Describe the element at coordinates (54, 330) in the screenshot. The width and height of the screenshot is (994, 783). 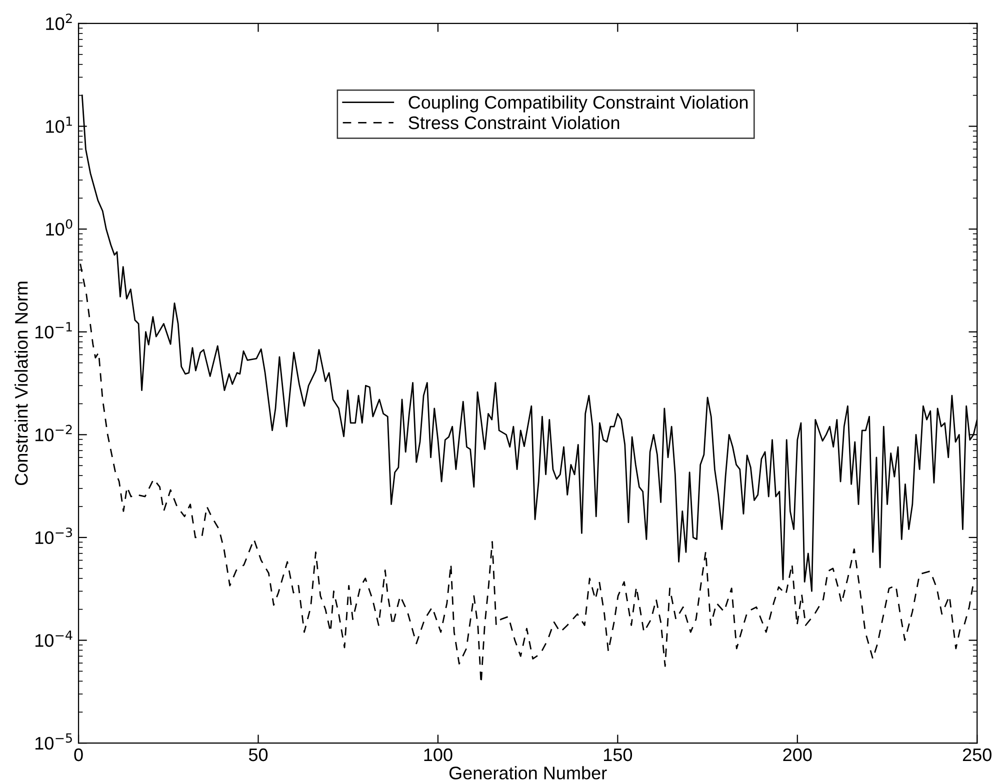
I see `y-tick-label: 10$^{−1}$` at that location.